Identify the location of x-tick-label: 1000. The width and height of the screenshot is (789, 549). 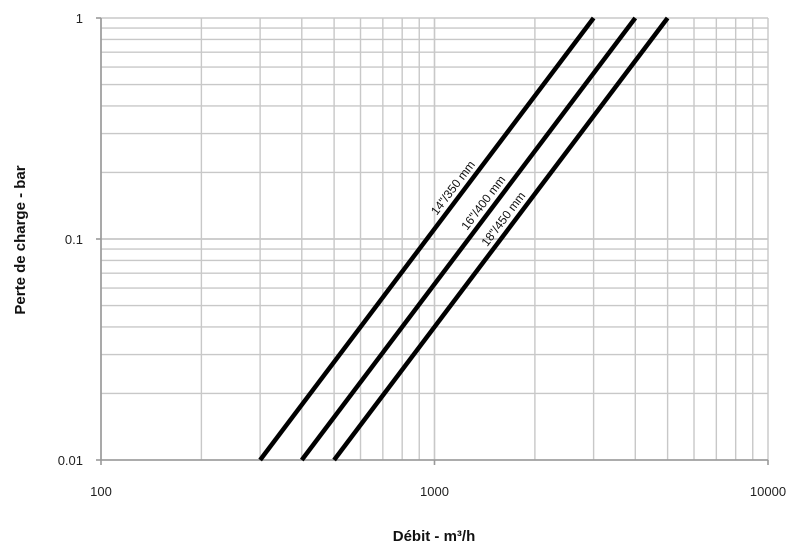
(434, 491).